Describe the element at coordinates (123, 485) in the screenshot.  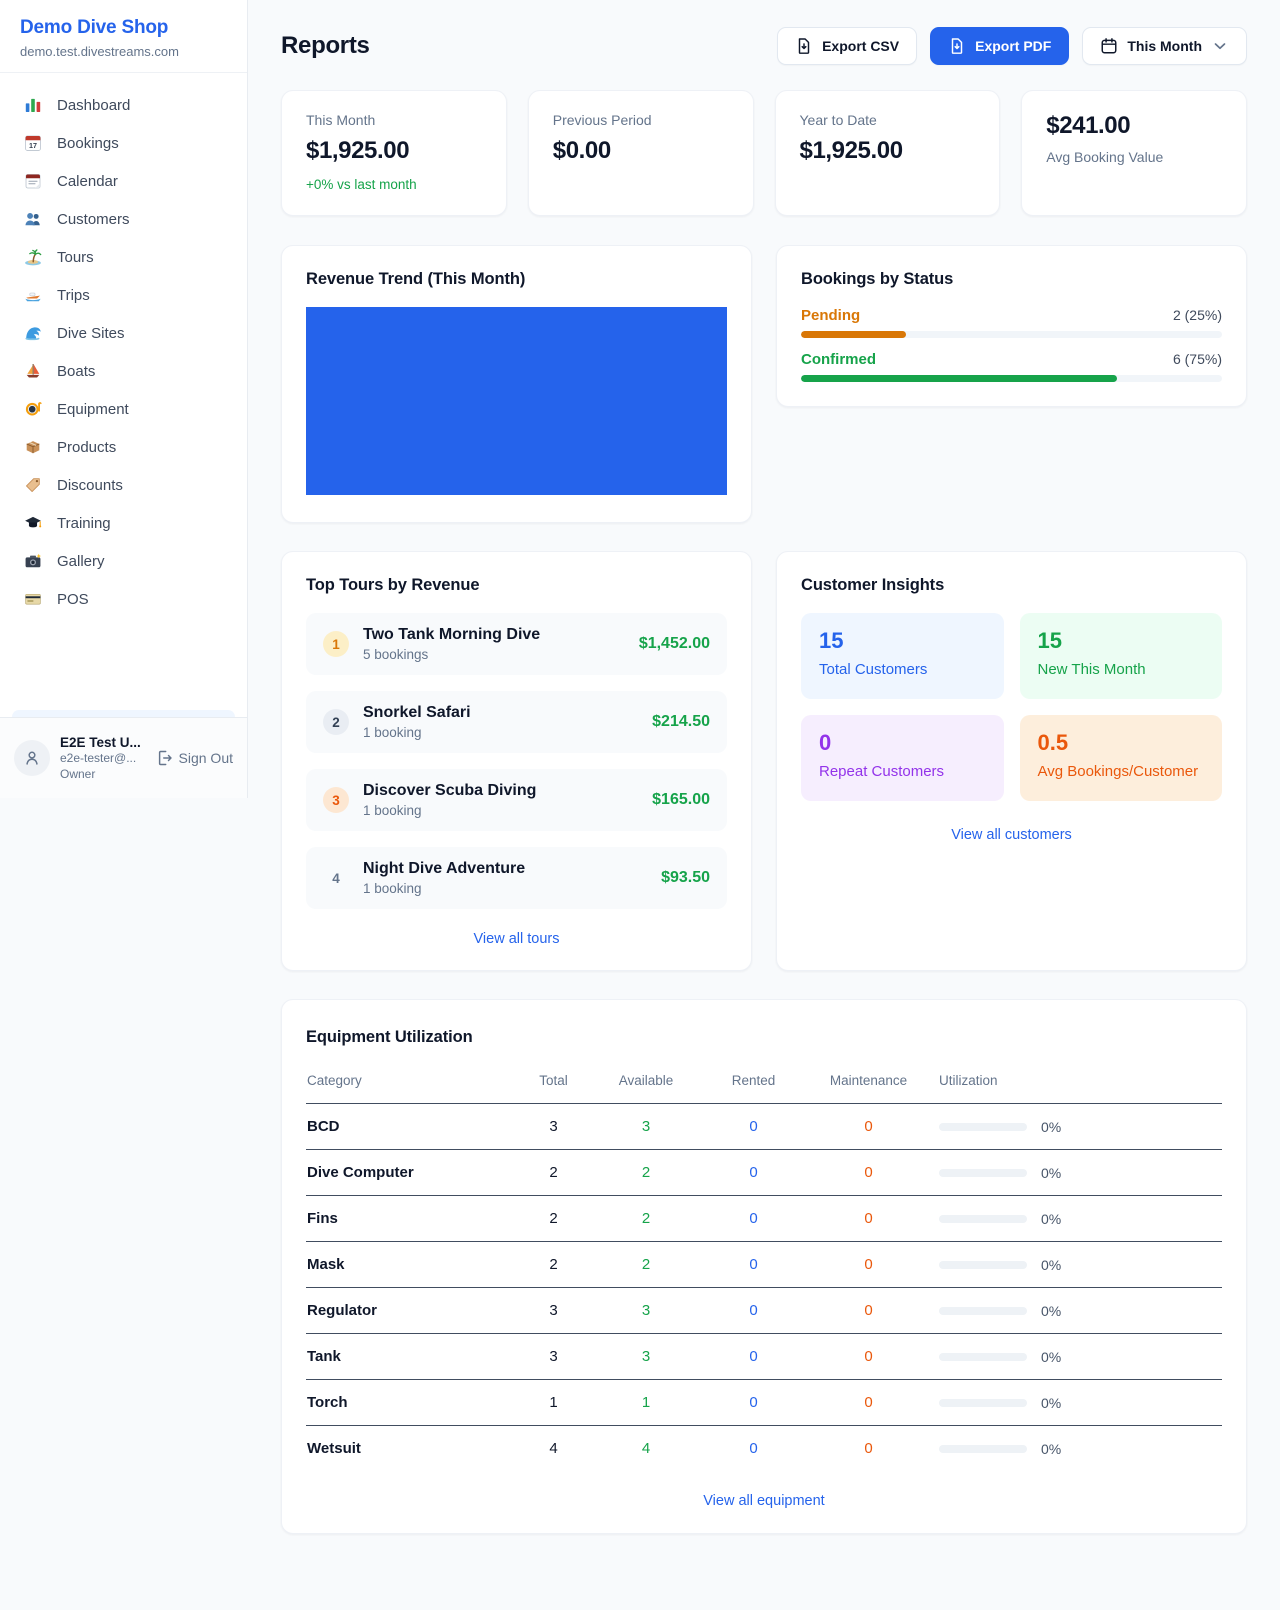
I see `sidebar-item-discounts: Discounts` at that location.